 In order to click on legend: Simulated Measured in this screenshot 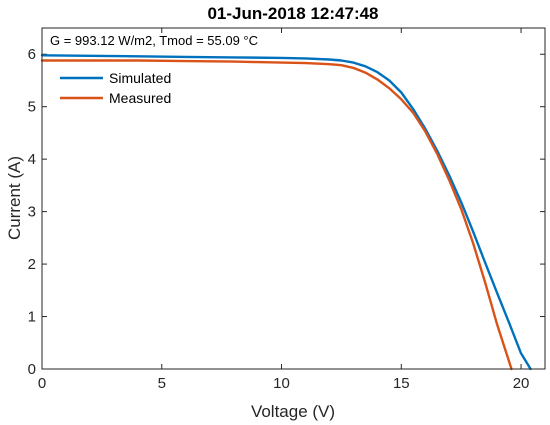, I will do `click(115, 88)`.